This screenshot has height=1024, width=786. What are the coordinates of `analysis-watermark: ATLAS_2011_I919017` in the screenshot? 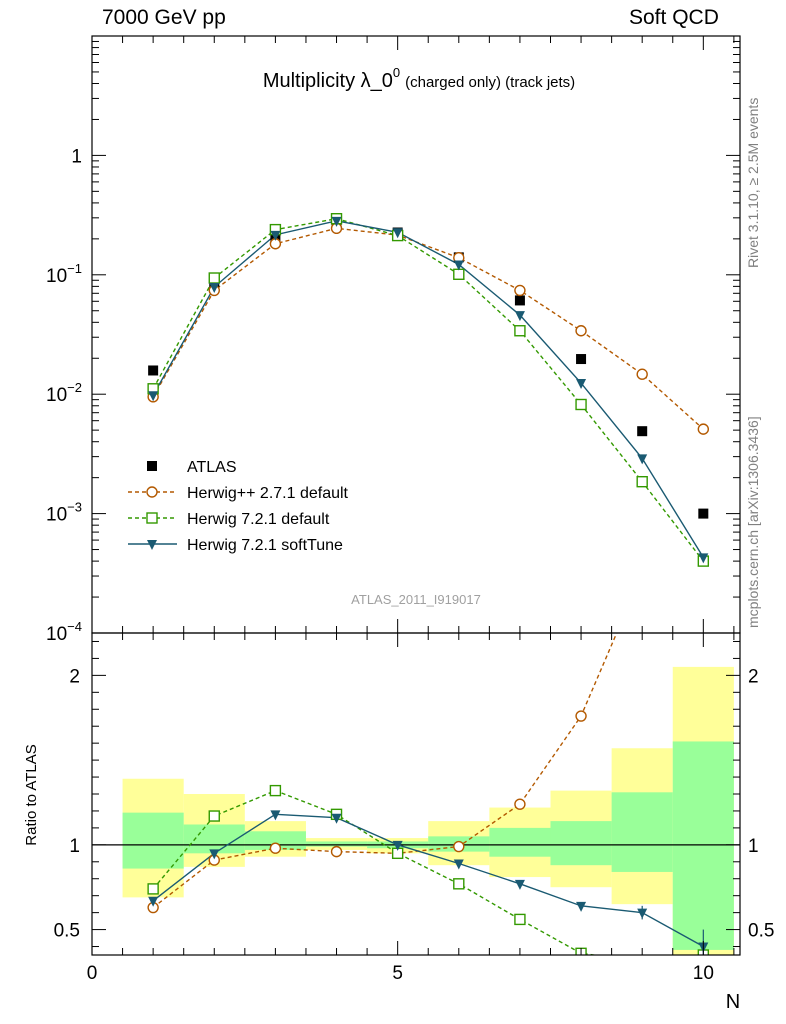 It's located at (416, 599).